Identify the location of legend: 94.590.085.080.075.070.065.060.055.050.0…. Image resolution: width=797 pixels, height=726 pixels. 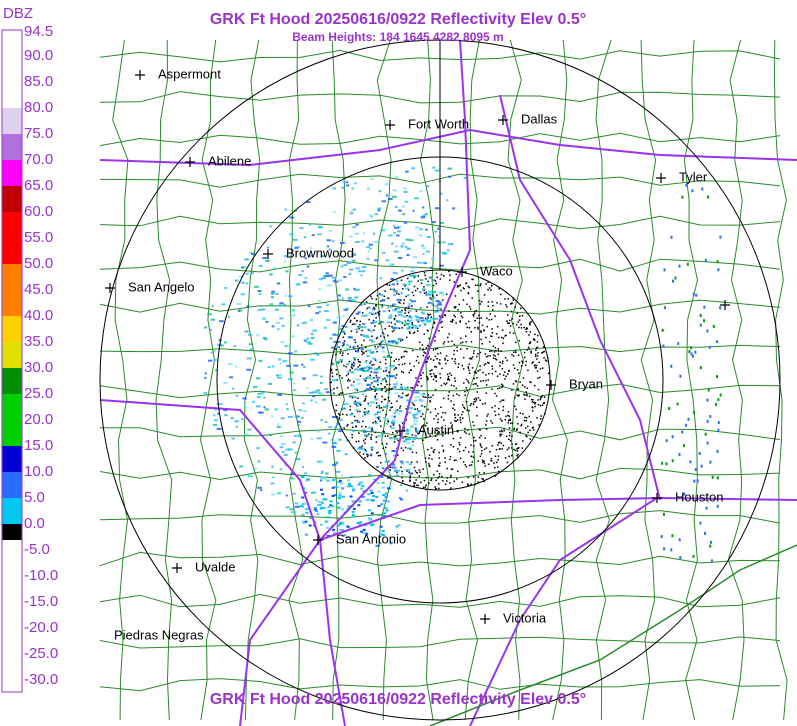
(30, 357).